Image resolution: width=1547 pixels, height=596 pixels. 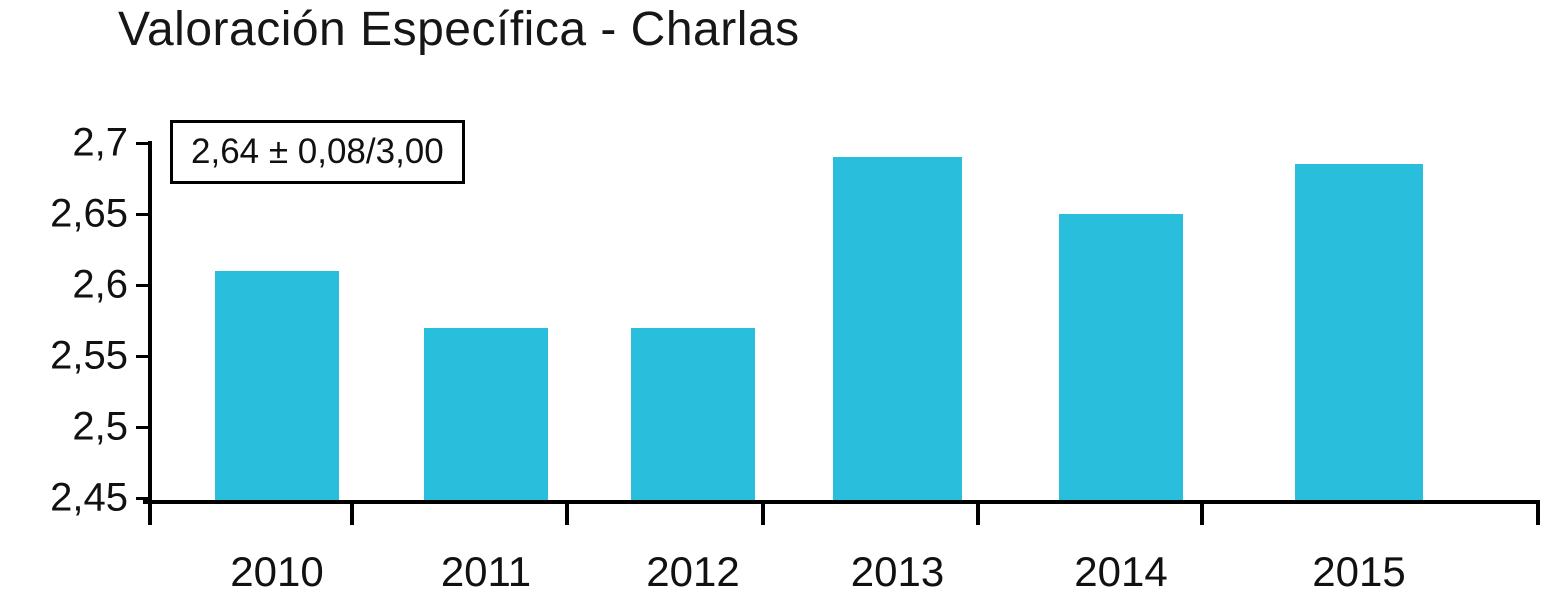 I want to click on x-label-2012: 2012, so click(x=693, y=571).